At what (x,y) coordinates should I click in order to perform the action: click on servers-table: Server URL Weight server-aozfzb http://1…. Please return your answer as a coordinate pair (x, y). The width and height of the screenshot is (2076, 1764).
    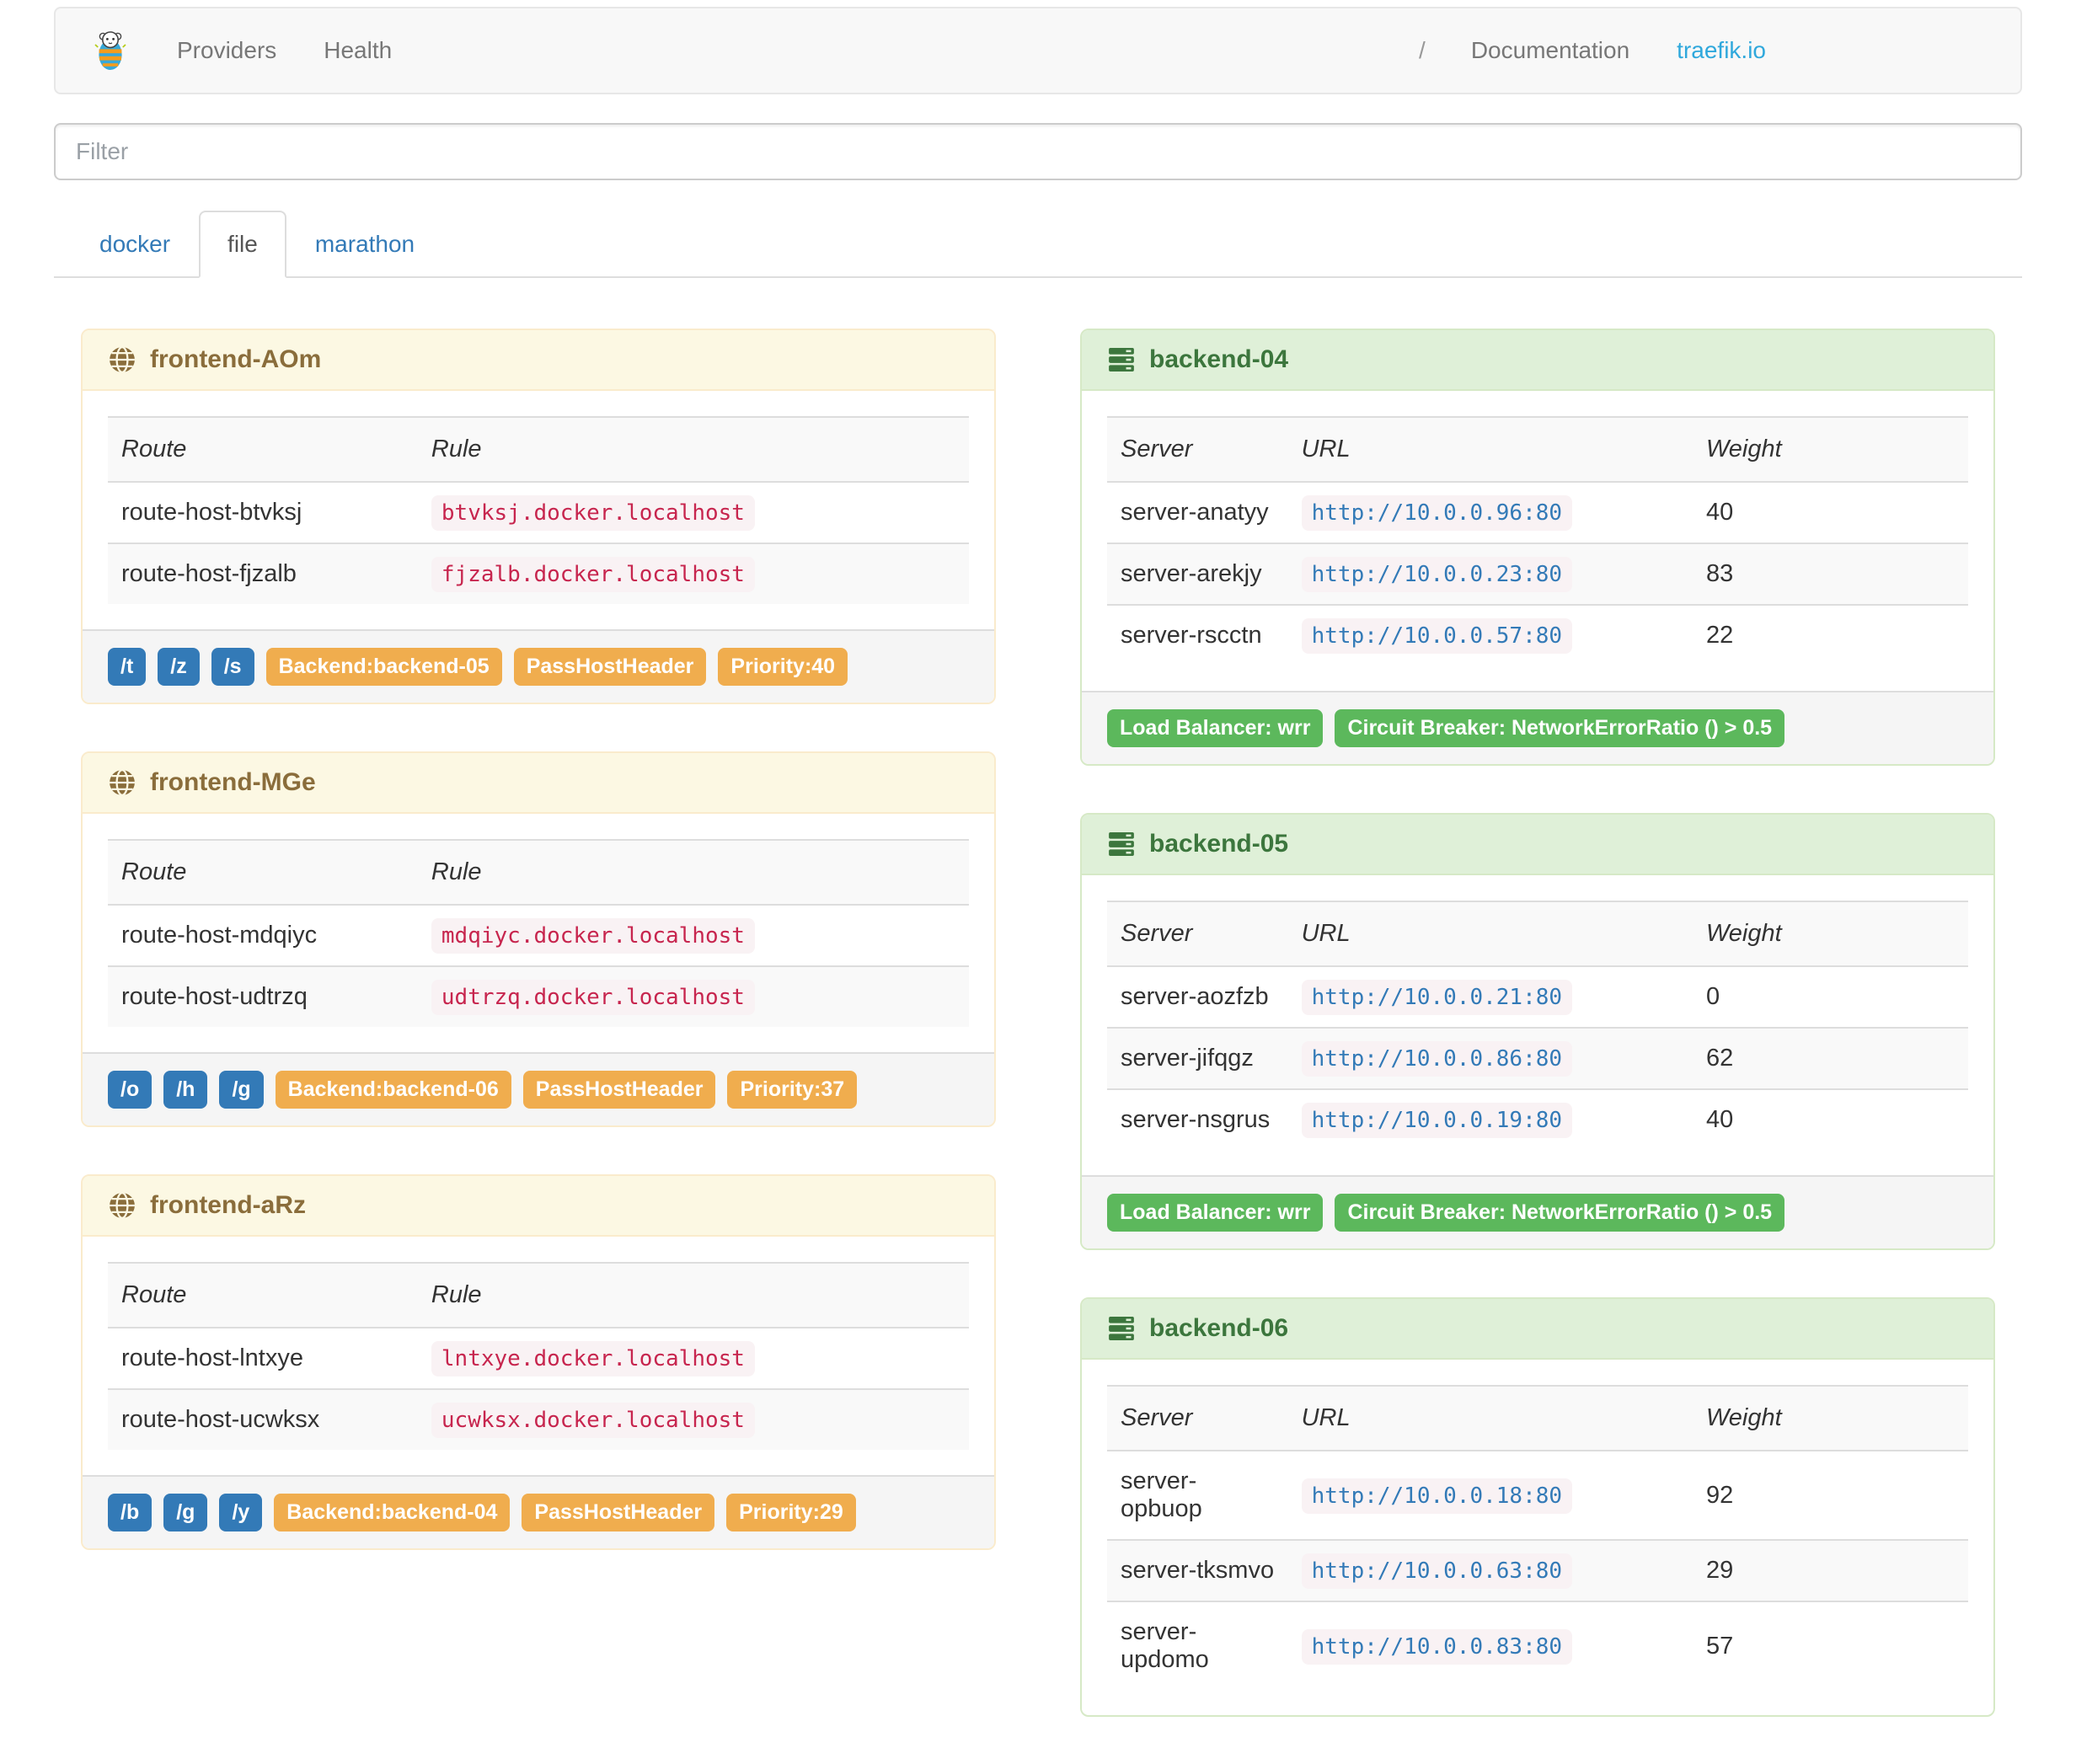
    Looking at the image, I should click on (1537, 1026).